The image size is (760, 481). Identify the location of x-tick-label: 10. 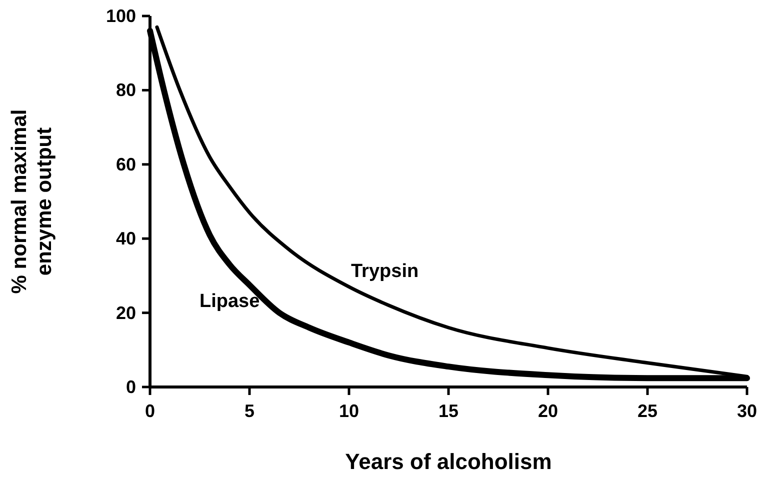
(349, 411).